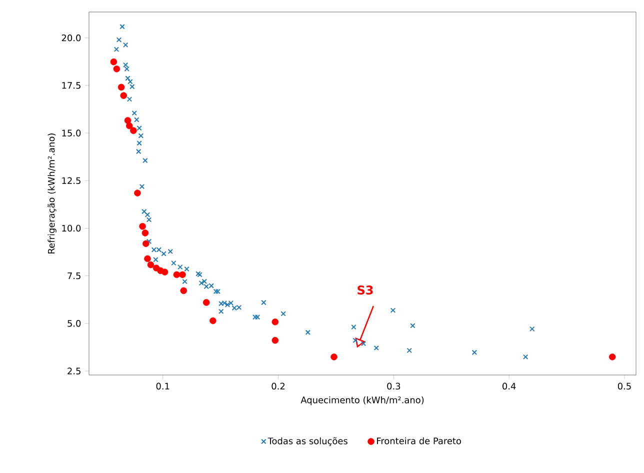  What do you see at coordinates (163, 386) in the screenshot?
I see `x-tick-label: 0.1` at bounding box center [163, 386].